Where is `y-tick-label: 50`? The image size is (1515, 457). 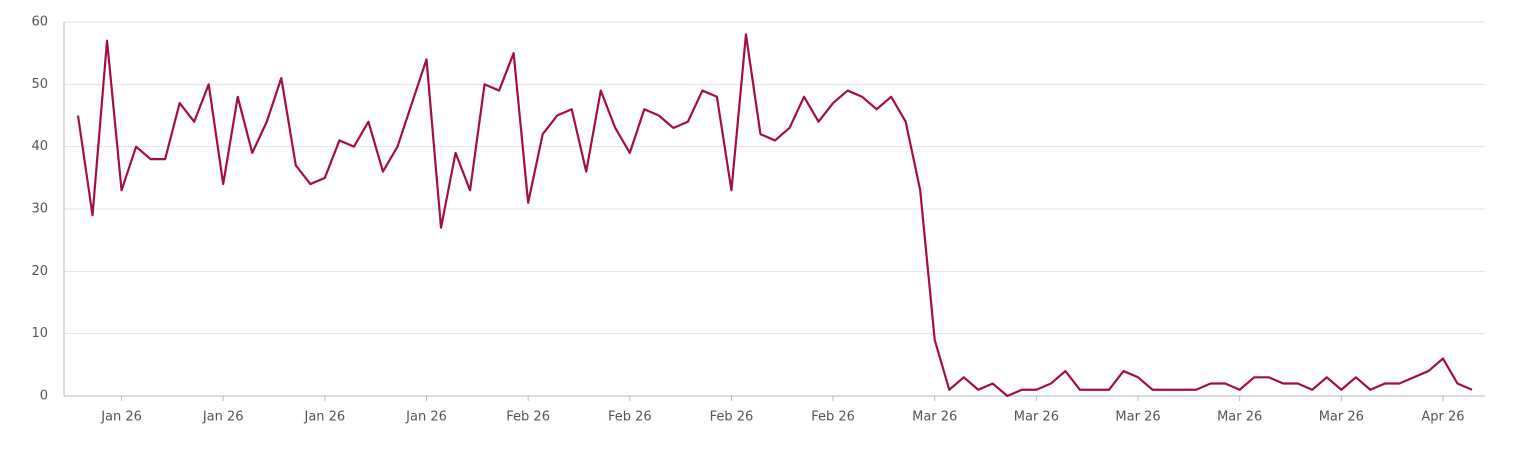 y-tick-label: 50 is located at coordinates (39, 84).